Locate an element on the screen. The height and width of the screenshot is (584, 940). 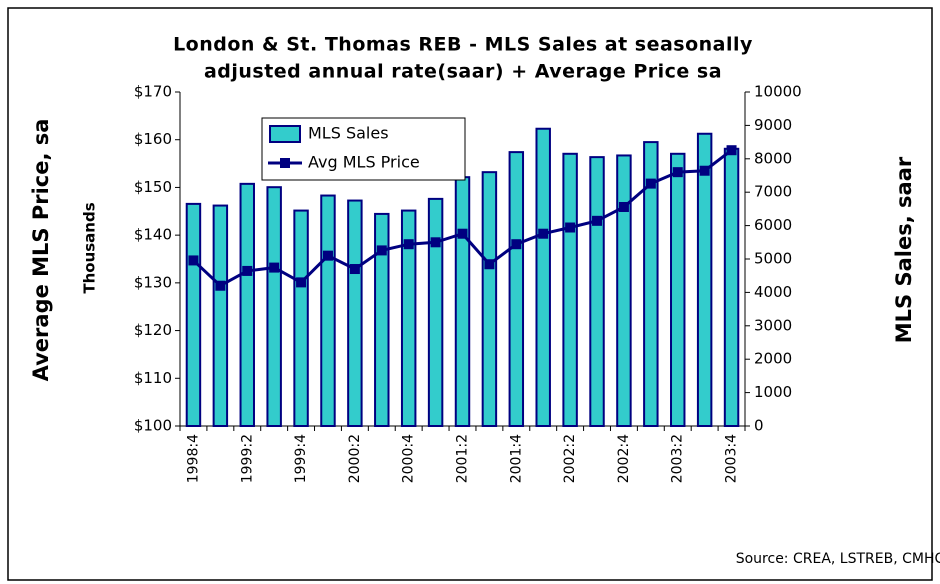
x-tick-label: 2002:2 is located at coordinates (570, 458).